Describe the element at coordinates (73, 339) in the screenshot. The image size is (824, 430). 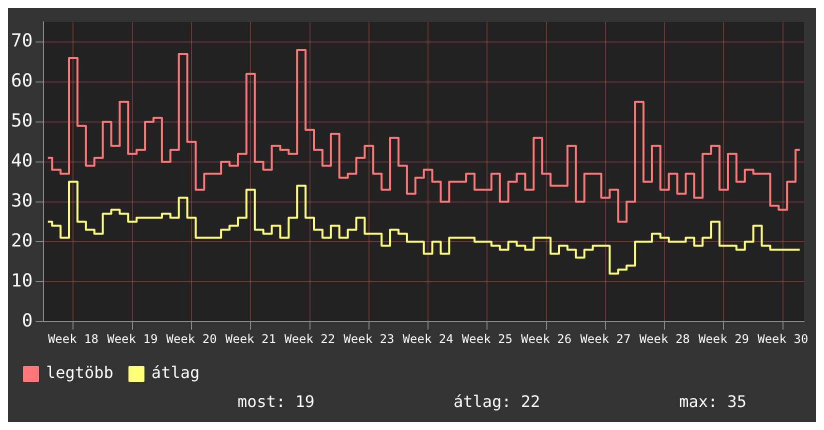
I see `x-tick-label: Week 18` at that location.